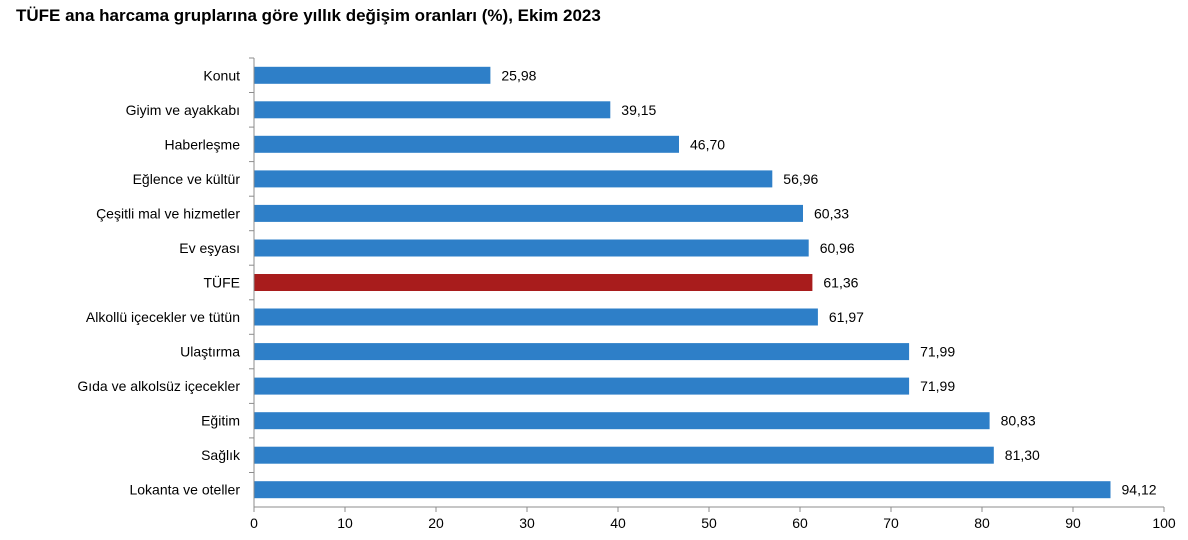 Image resolution: width=1188 pixels, height=540 pixels. Describe the element at coordinates (221, 455) in the screenshot. I see `category-label: Sağlık` at that location.